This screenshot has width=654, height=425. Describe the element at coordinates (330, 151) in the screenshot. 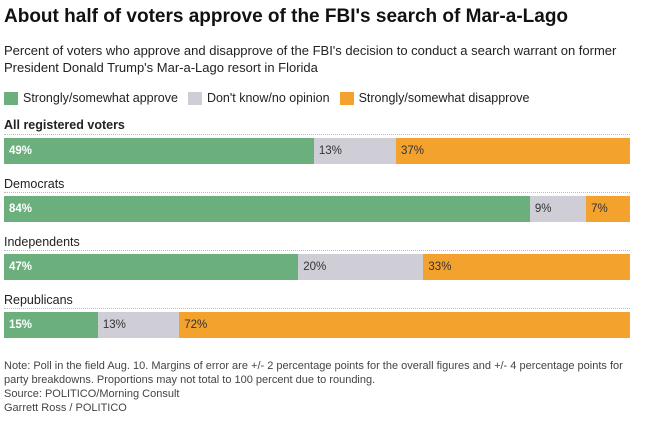

I see `data-label-all-voters-no-opinion: 13%` at that location.